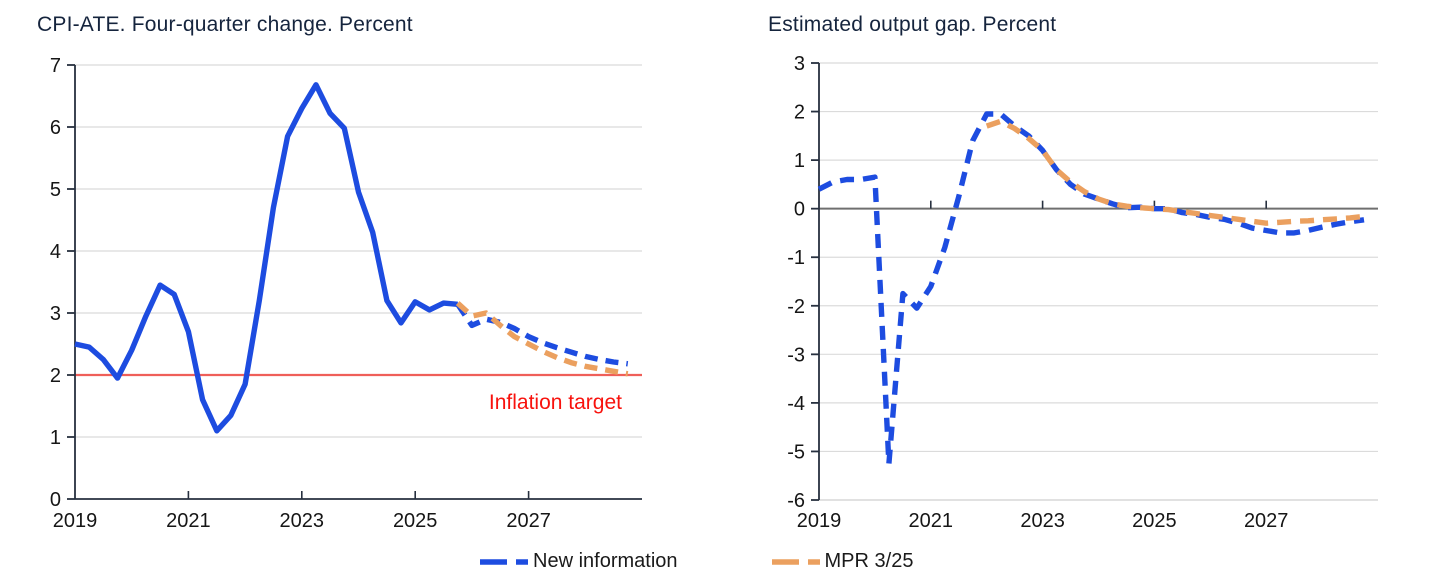  Describe the element at coordinates (55, 128) in the screenshot. I see `y-tick-label: 6` at that location.